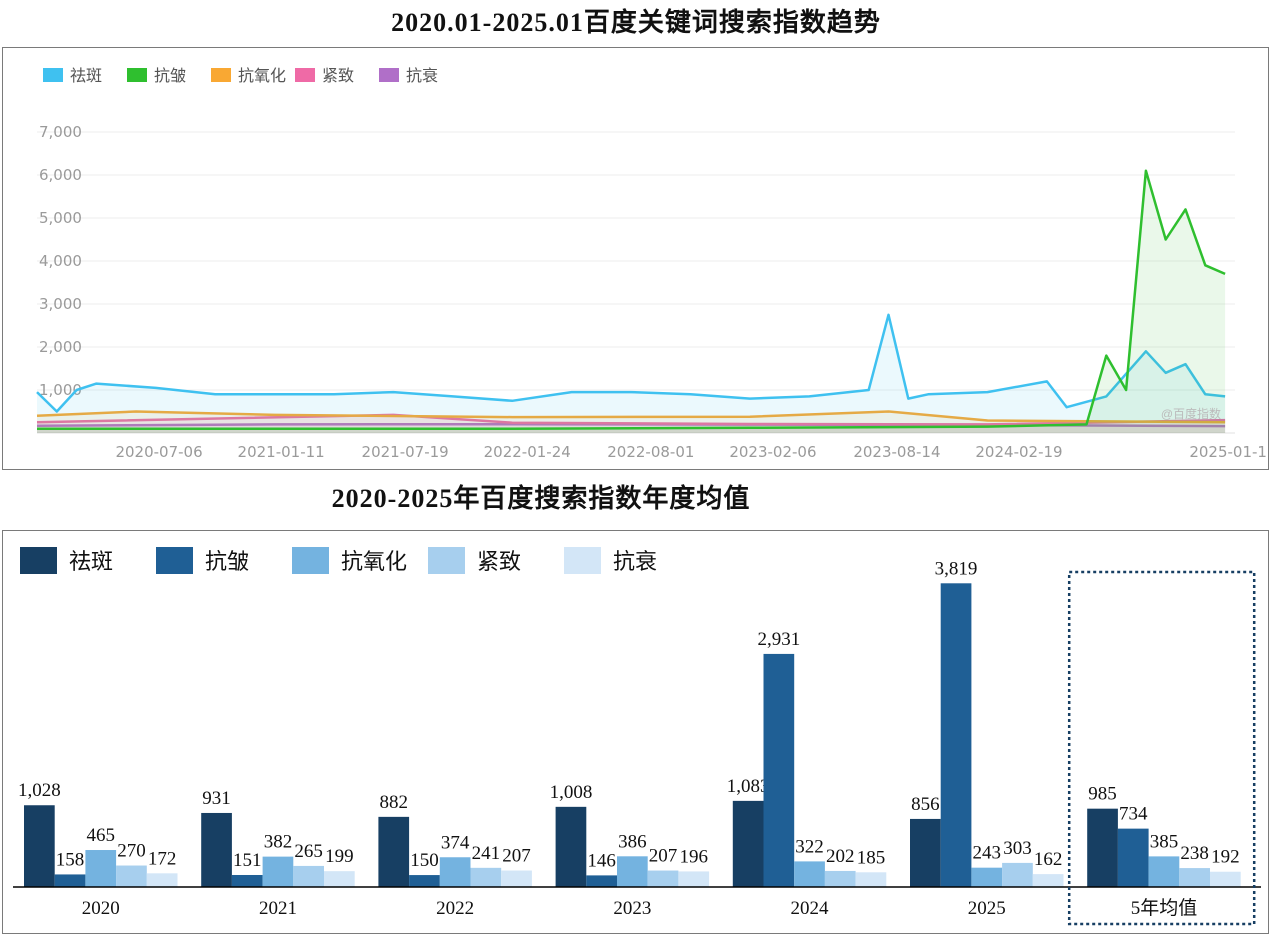 Image resolution: width=1272 pixels, height=938 pixels. Describe the element at coordinates (694, 879) in the screenshot. I see `bar-2023-抗衰` at that location.